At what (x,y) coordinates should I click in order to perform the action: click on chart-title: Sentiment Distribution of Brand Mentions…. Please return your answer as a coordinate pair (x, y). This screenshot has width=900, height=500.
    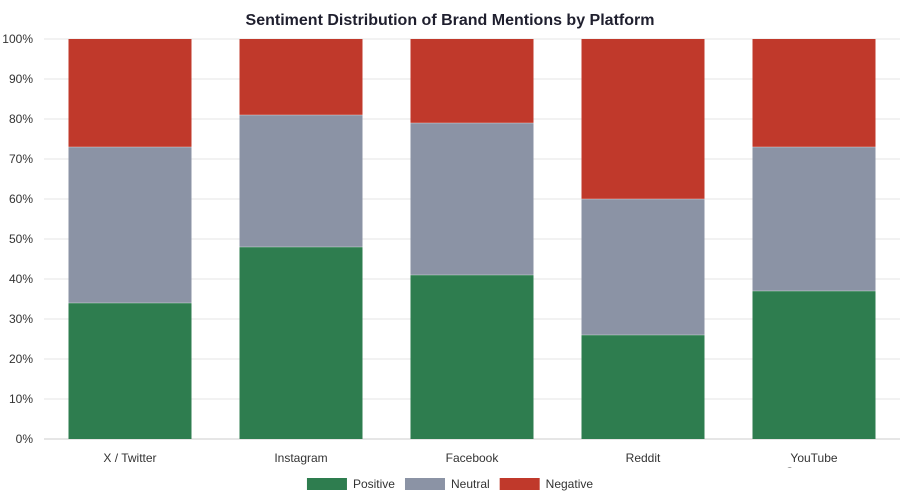
    Looking at the image, I should click on (450, 20).